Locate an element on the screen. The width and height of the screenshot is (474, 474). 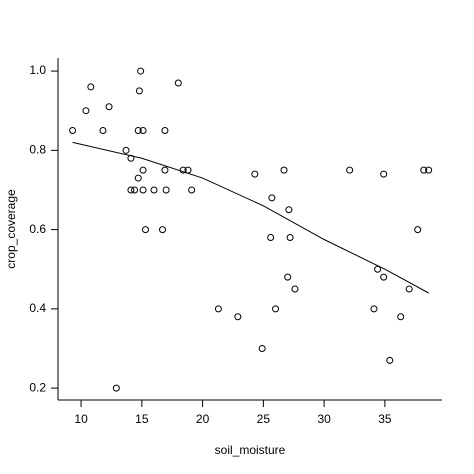
y-tick-label: 0.2 is located at coordinates (37, 387).